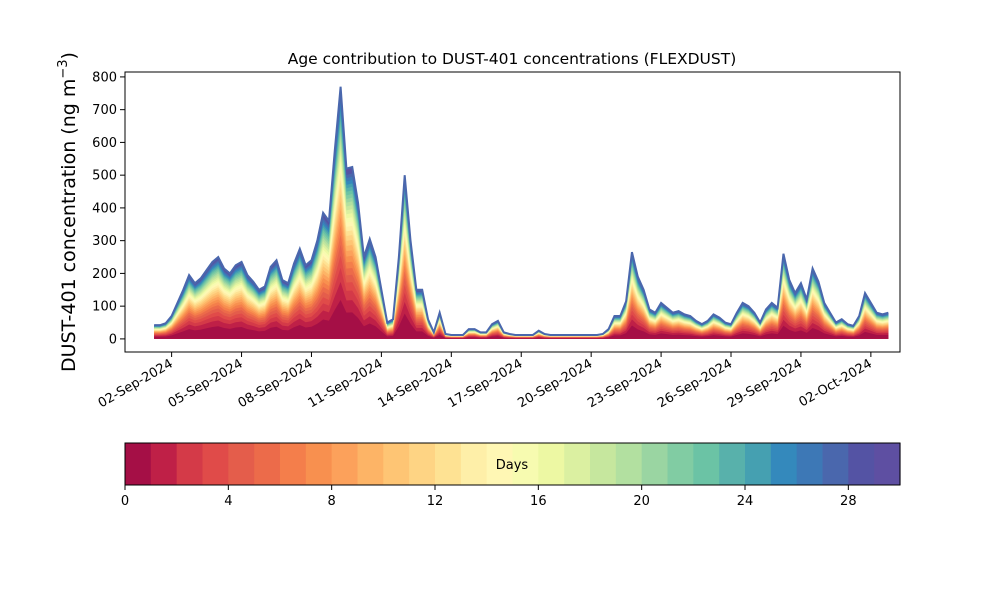  Describe the element at coordinates (745, 501) in the screenshot. I see `colorbar-tick-label: 24` at that location.